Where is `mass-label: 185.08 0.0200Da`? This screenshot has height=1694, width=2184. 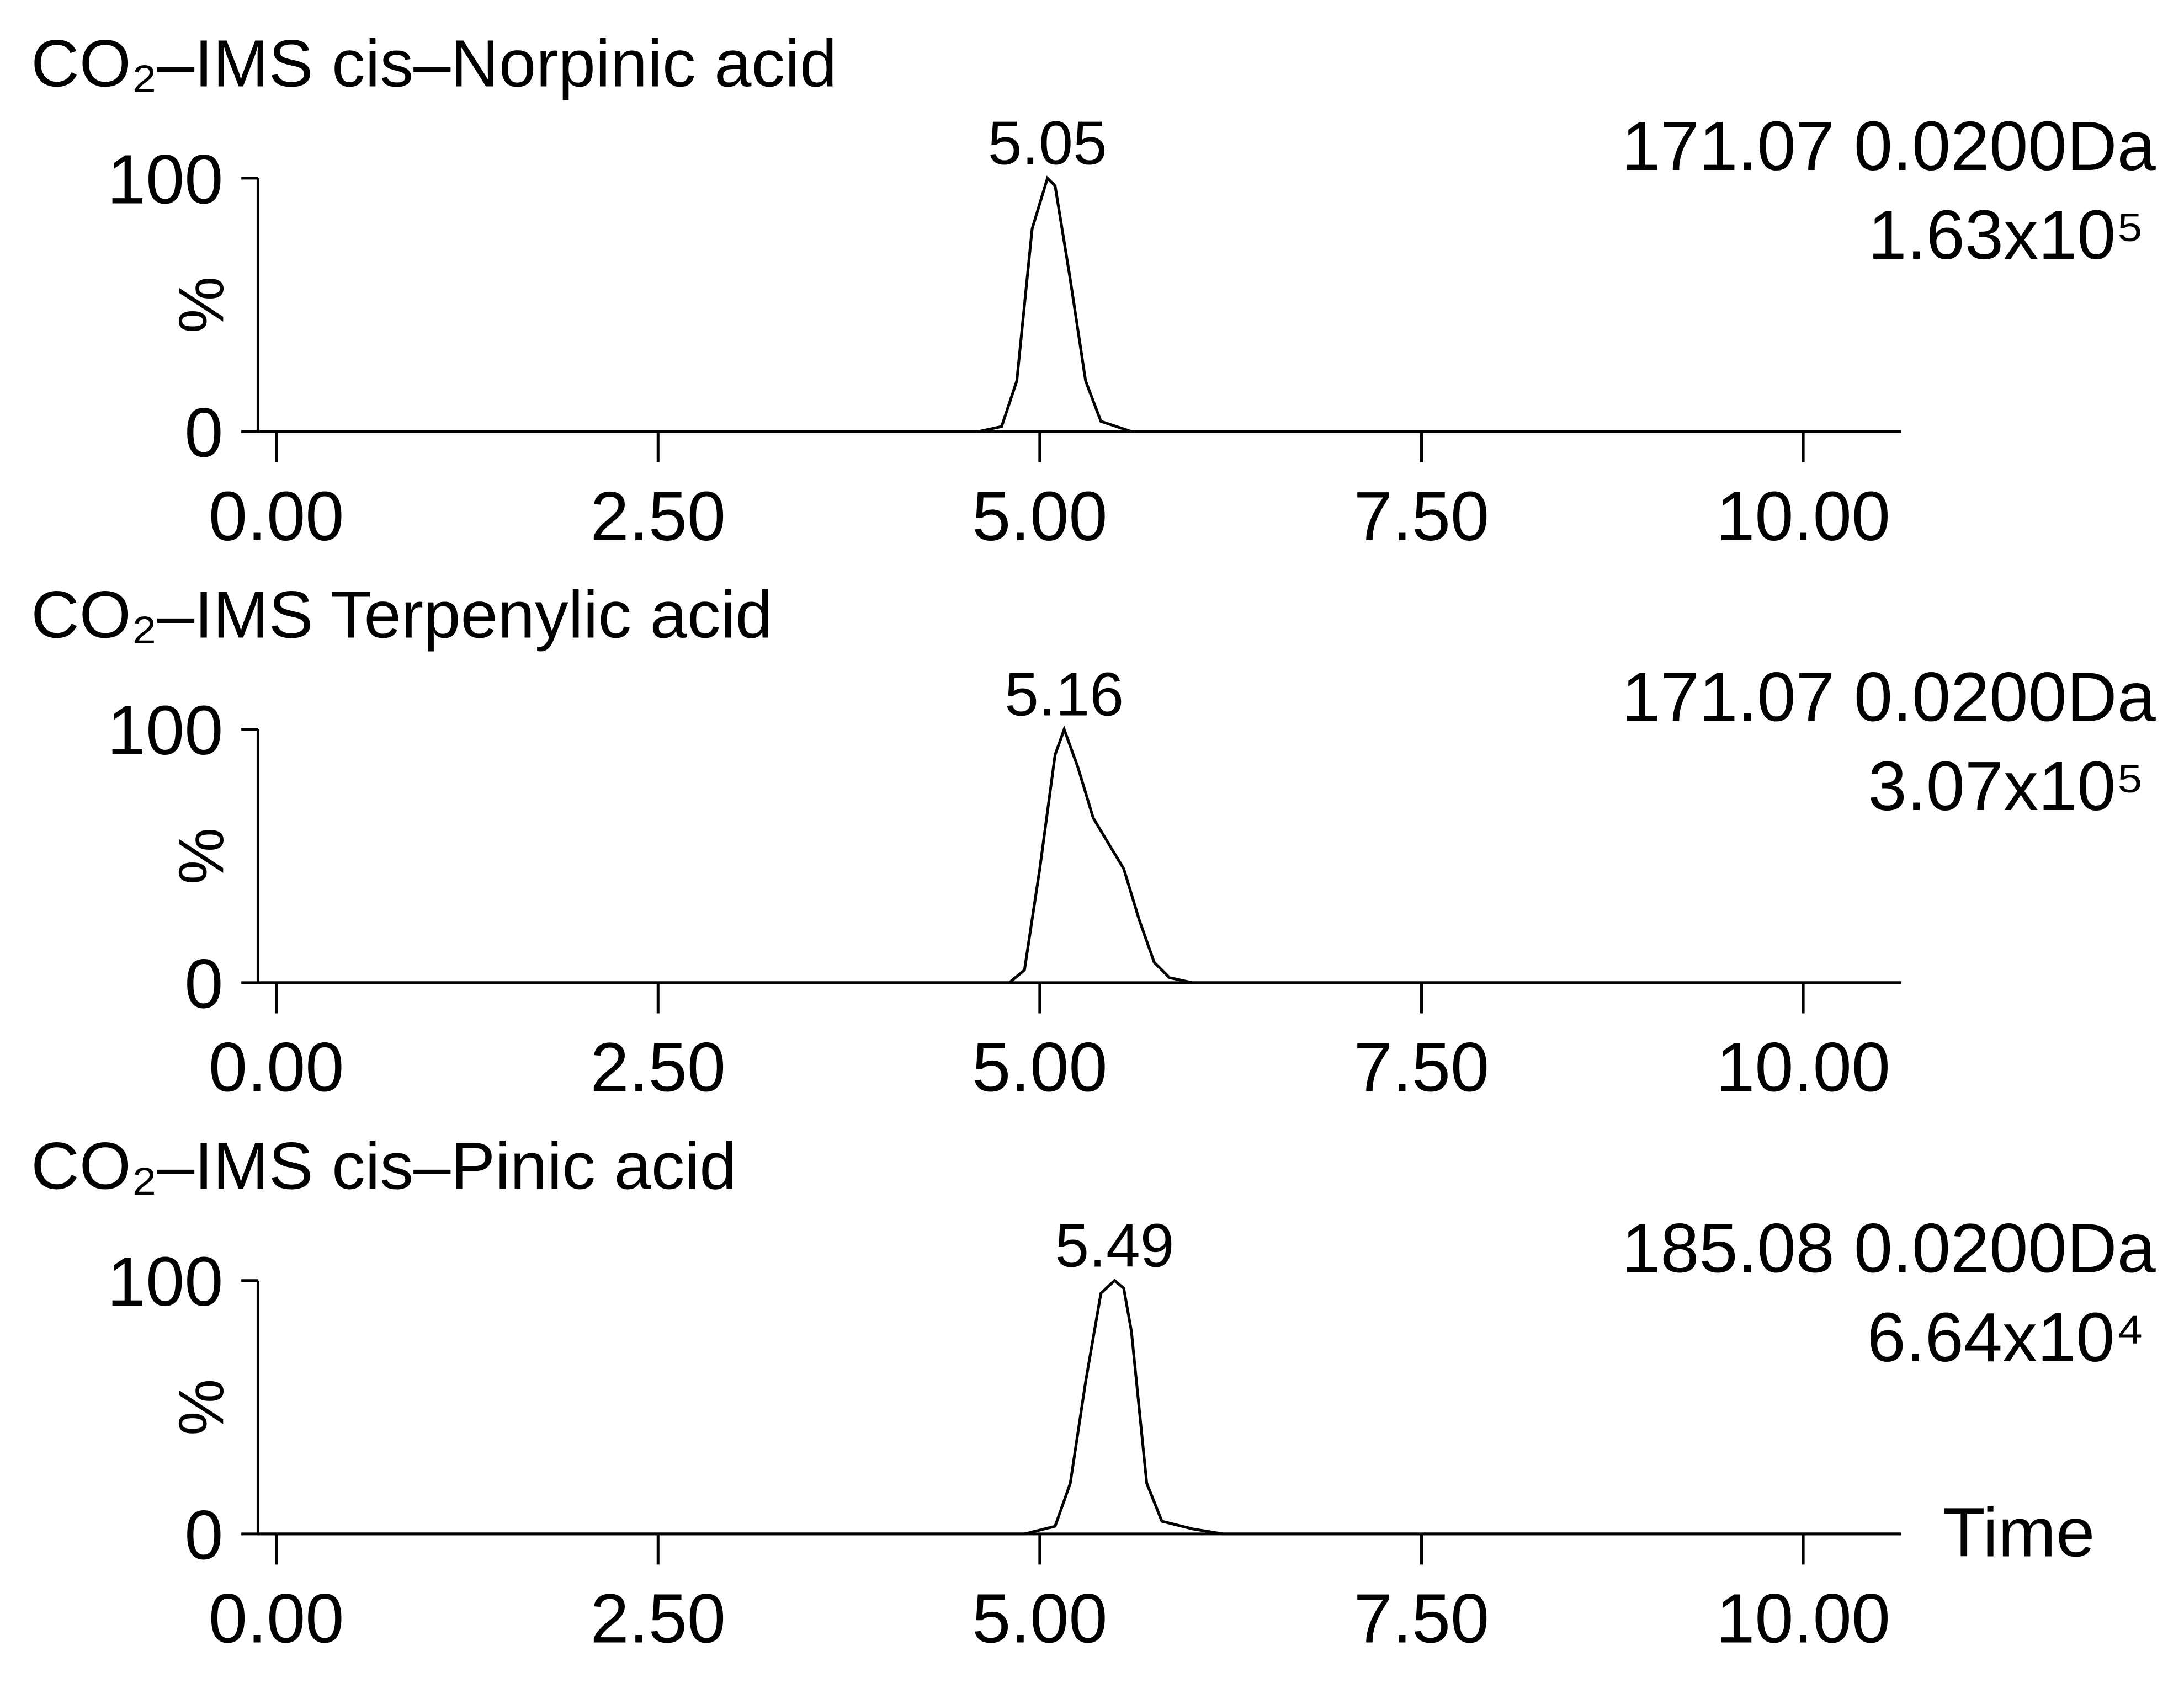
mass-label: 185.08 0.0200Da is located at coordinates (1889, 1248).